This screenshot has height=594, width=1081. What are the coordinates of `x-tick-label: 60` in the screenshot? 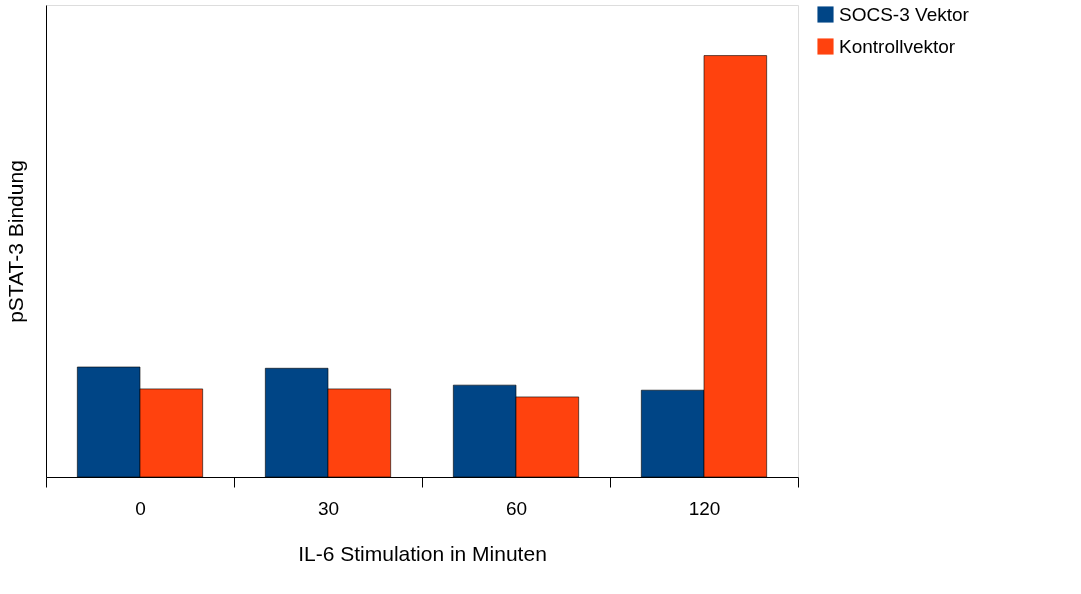 It's located at (516, 508).